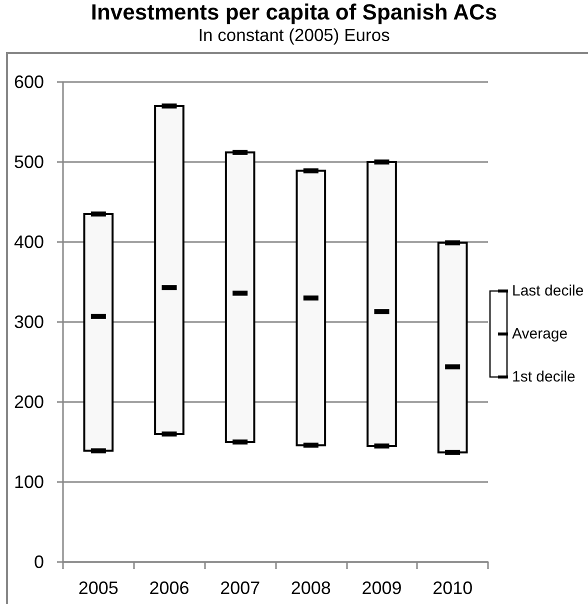  I want to click on y-tick-label: 600, so click(29, 82).